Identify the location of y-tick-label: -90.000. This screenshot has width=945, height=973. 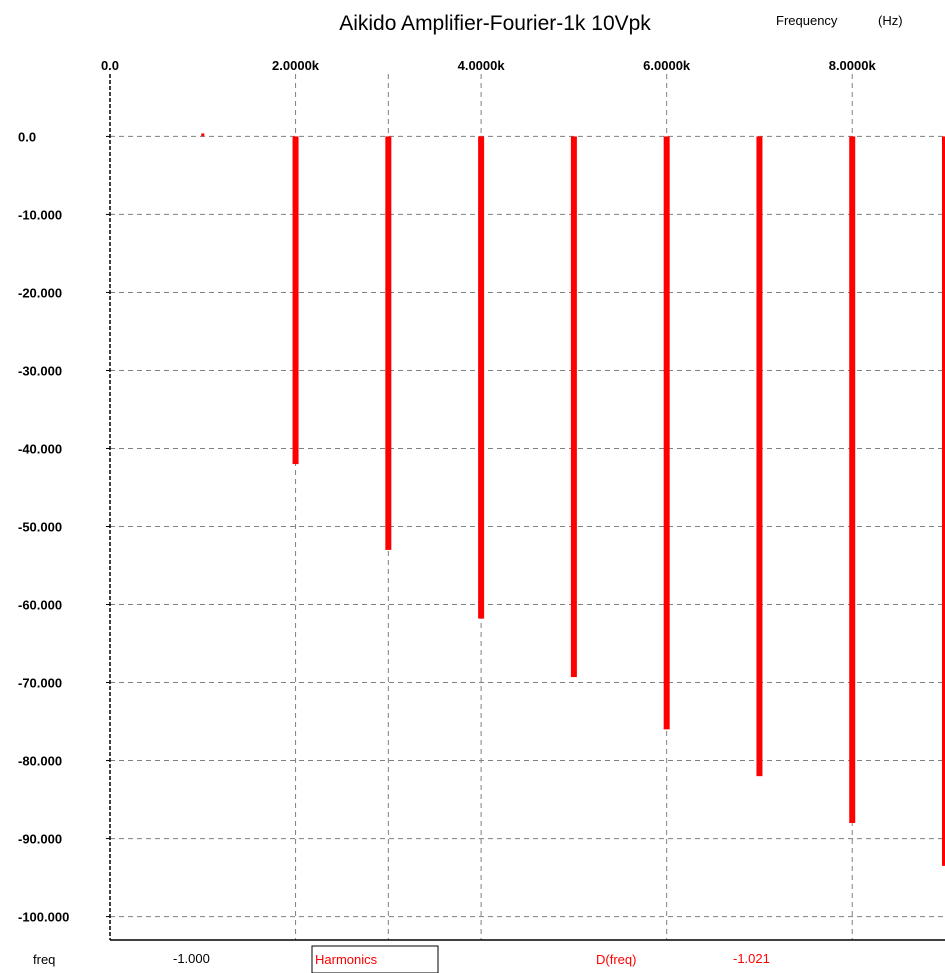
(40, 839).